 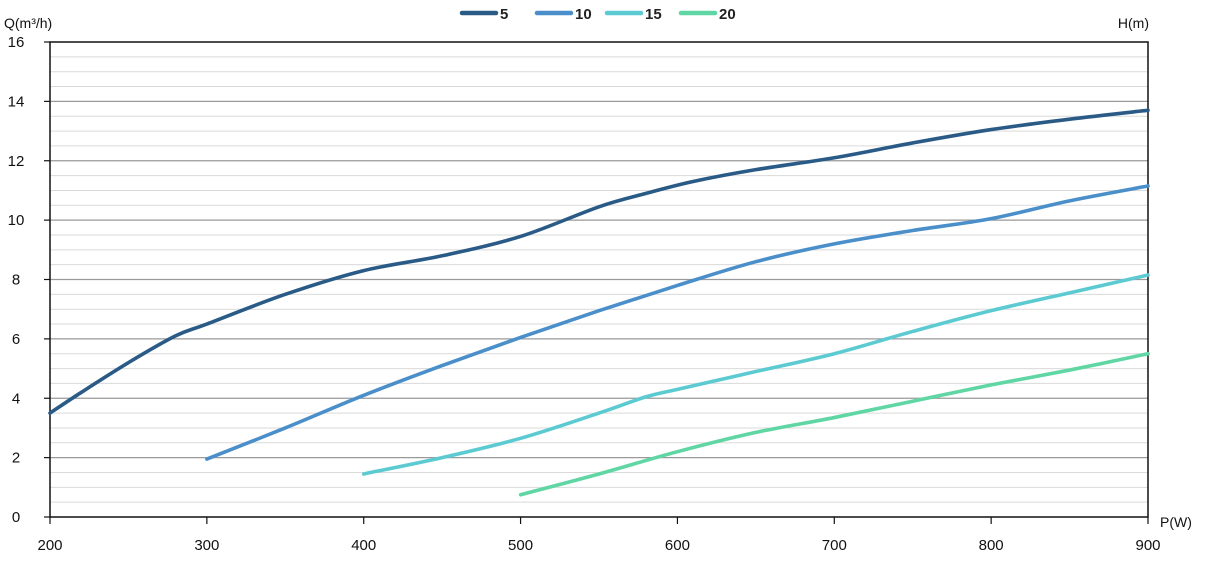 What do you see at coordinates (16, 458) in the screenshot?
I see `y-tick-label: 2` at bounding box center [16, 458].